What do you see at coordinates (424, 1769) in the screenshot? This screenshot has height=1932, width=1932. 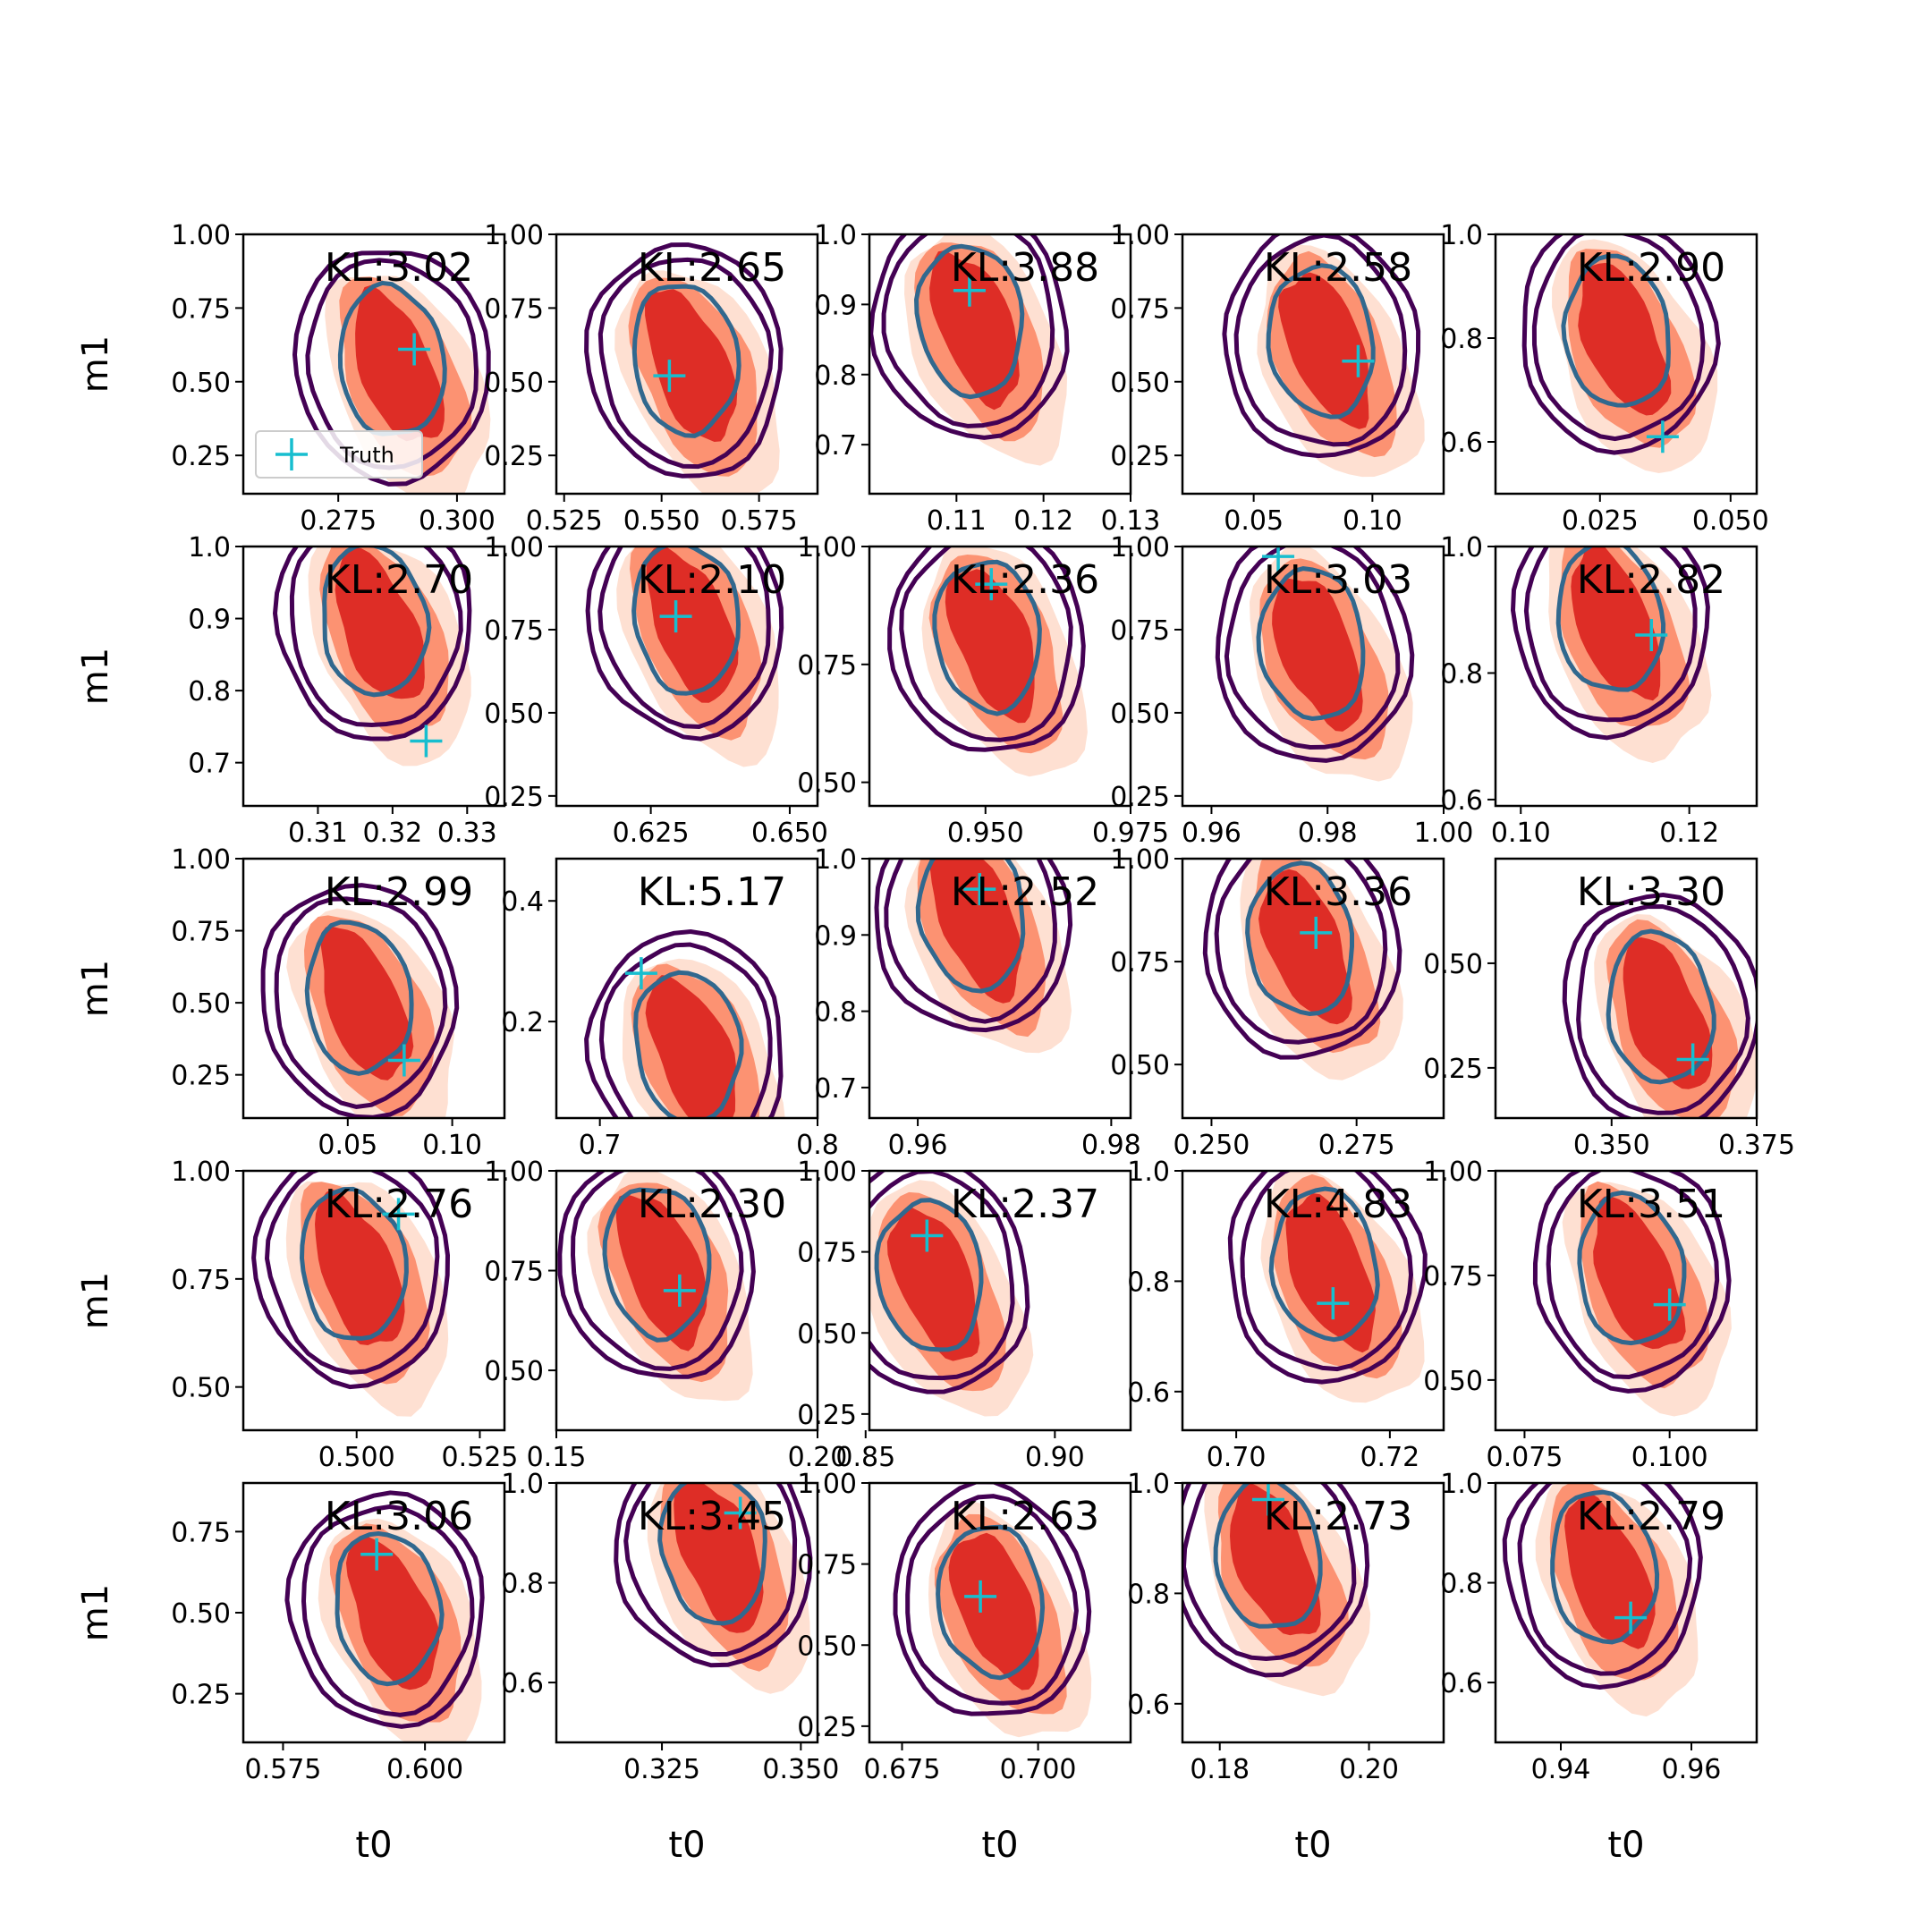 I see `x-tick-label: 0.600` at bounding box center [424, 1769].